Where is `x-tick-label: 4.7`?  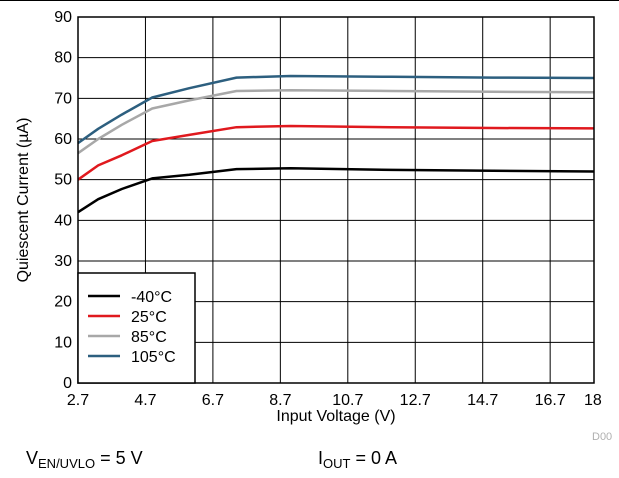
x-tick-label: 4.7 is located at coordinates (145, 400).